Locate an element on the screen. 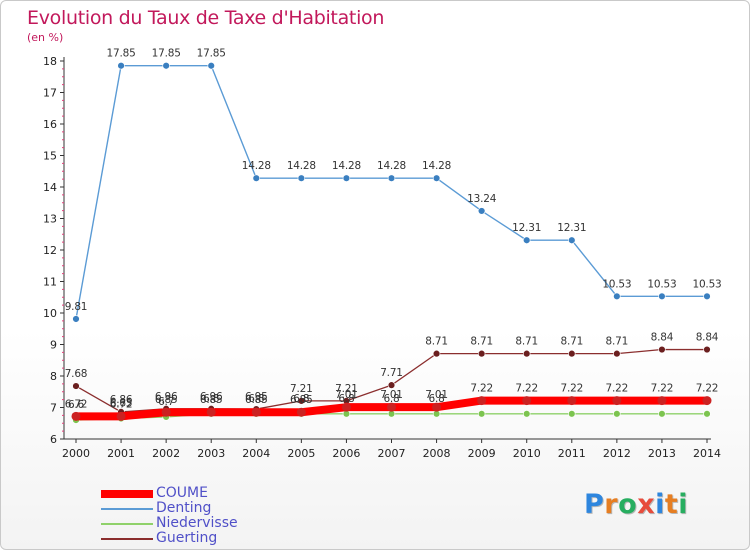  y-tick-label: 11 is located at coordinates (50, 282).